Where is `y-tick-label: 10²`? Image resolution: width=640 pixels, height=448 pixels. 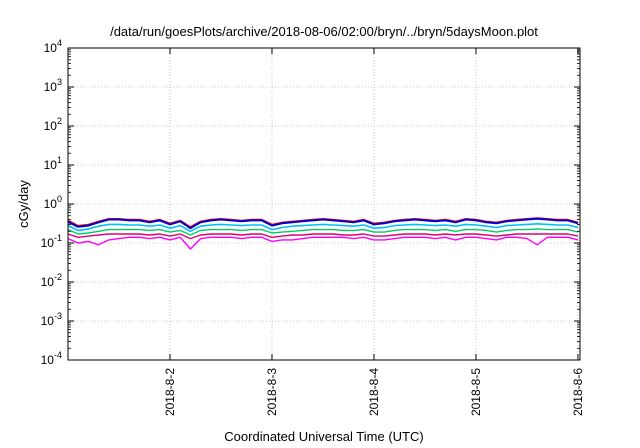 y-tick-label: 10² is located at coordinates (53, 124).